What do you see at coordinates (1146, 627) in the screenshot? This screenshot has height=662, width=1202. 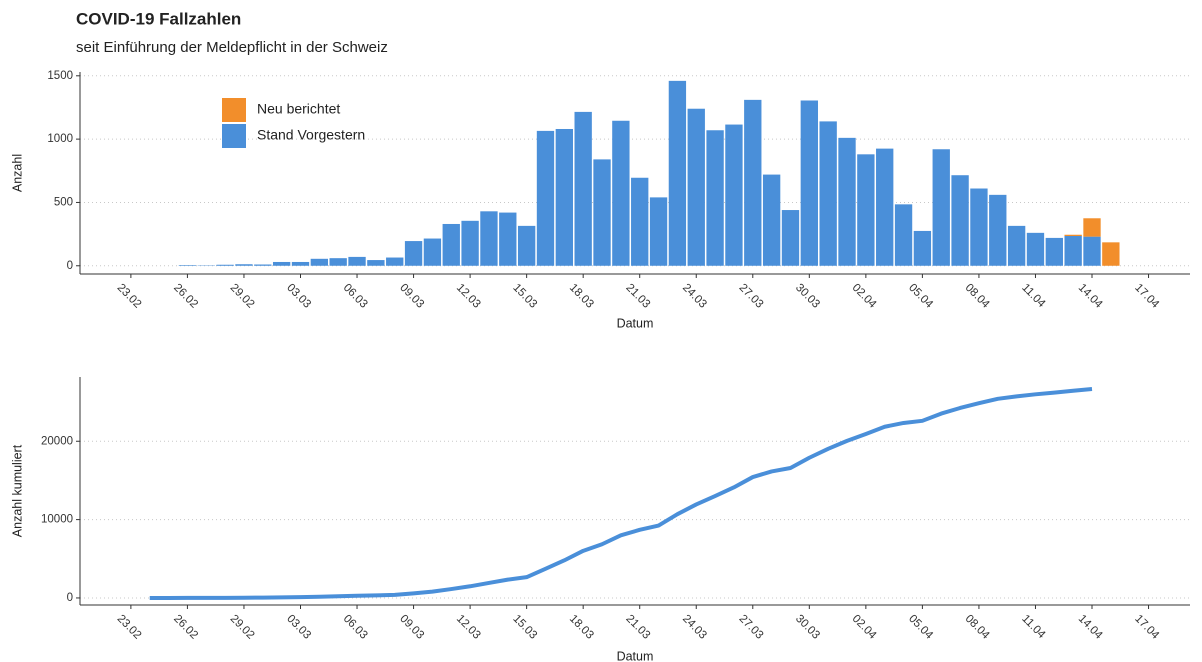 I see `x-tick-label: 17.04` at bounding box center [1146, 627].